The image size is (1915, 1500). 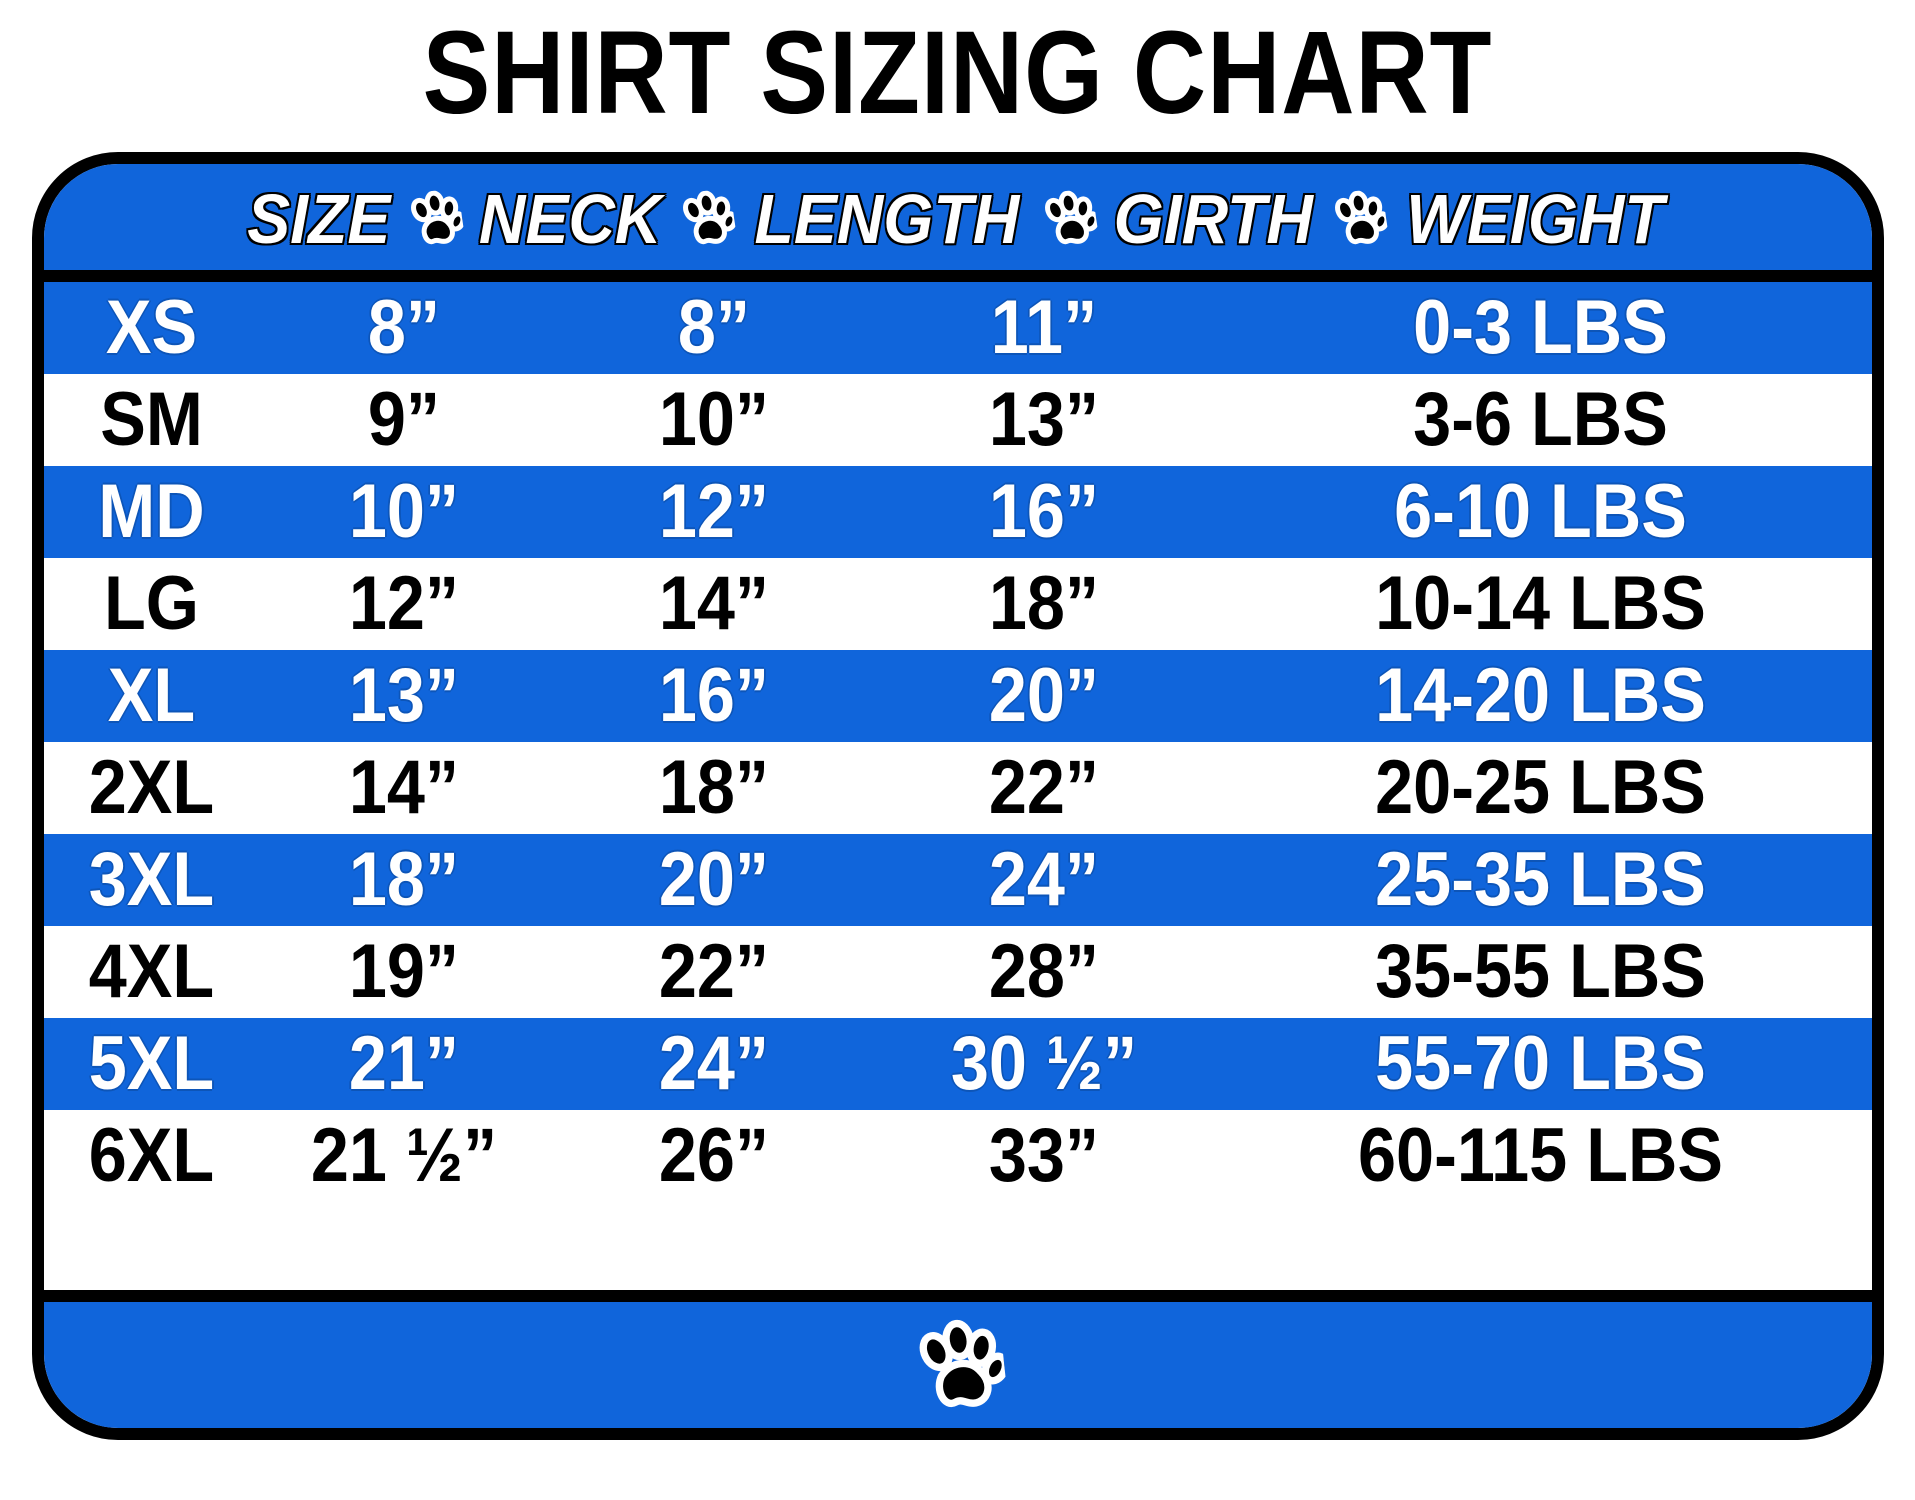 I want to click on cell-neck: 18”, so click(x=404, y=879).